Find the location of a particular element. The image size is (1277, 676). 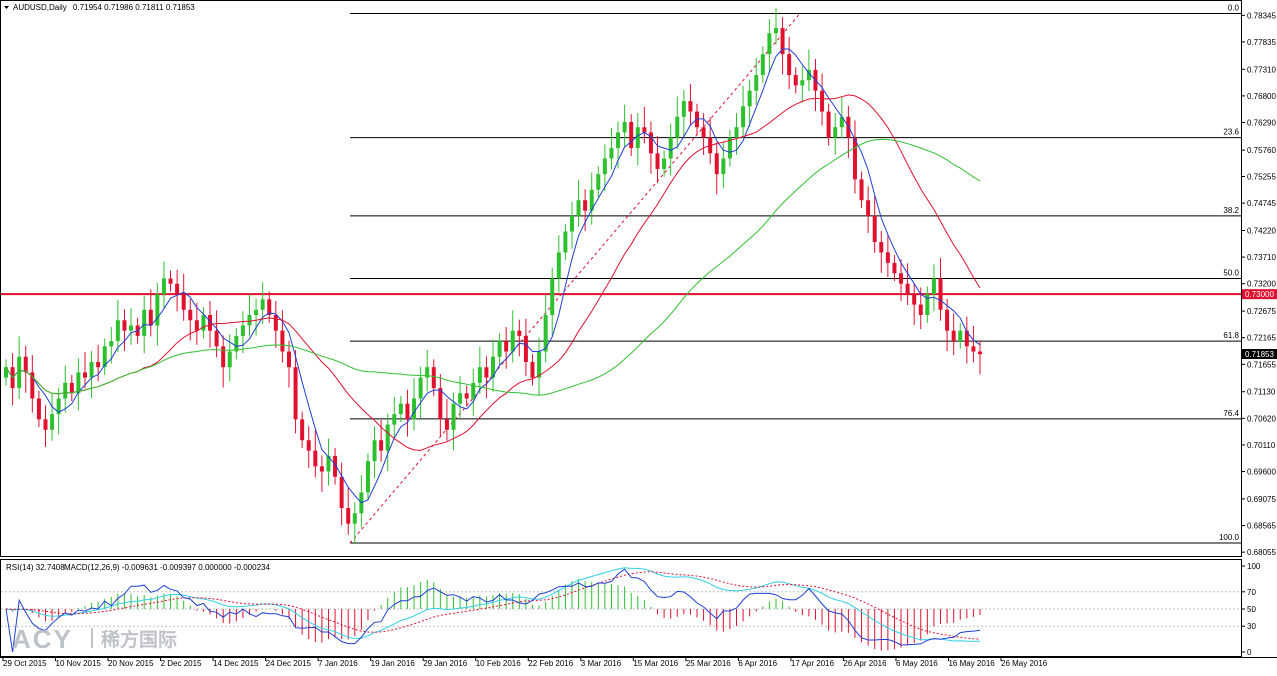

y-tick-label: 0.77835 is located at coordinates (1261, 42).